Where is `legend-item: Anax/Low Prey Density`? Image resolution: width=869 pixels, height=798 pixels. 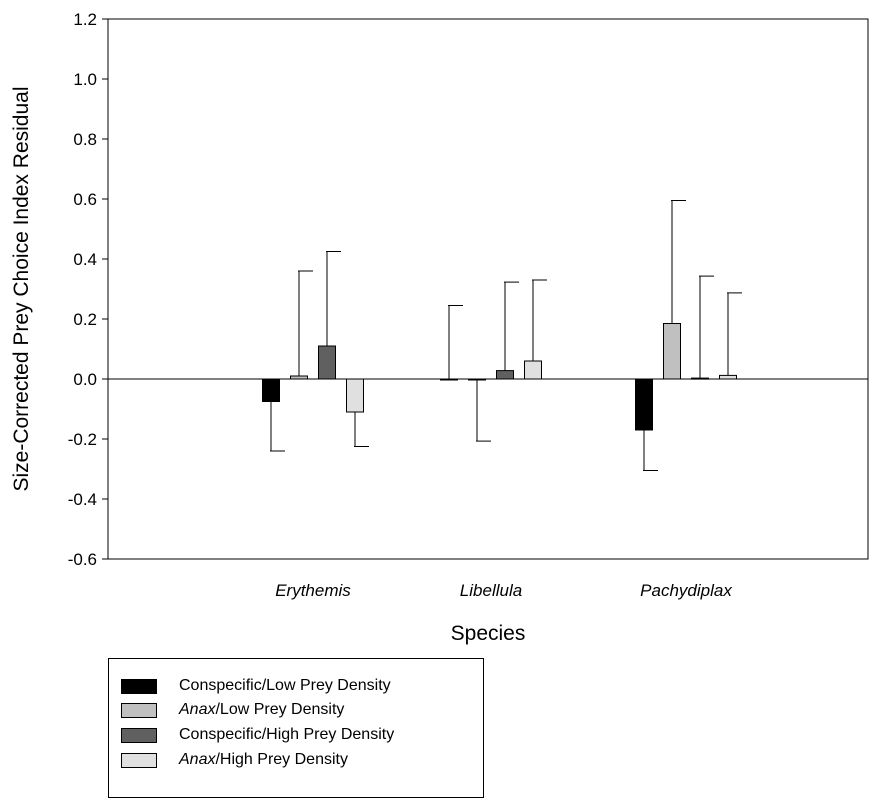
legend-item: Anax/Low Prey Density is located at coordinates (232, 710).